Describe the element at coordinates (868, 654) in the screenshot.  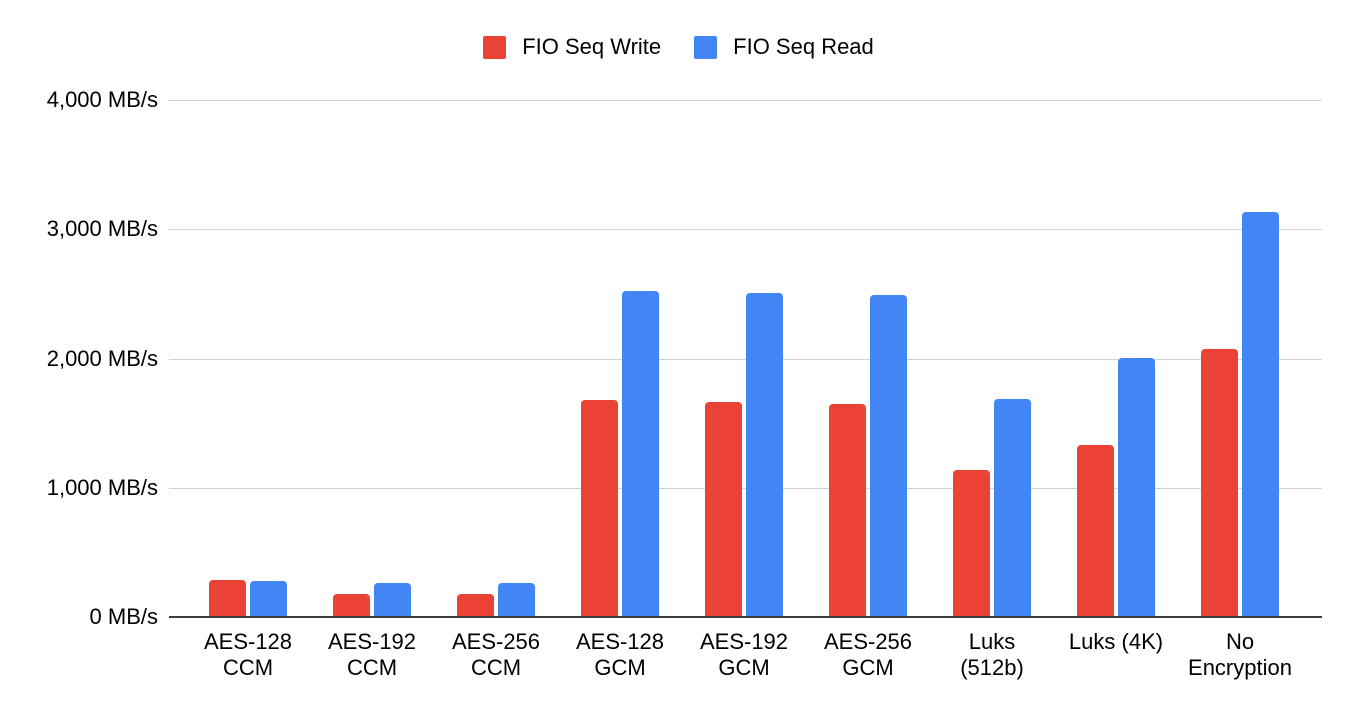
I see `x-axis-tick-label-aes-256-gcm: AES-256 GCM` at that location.